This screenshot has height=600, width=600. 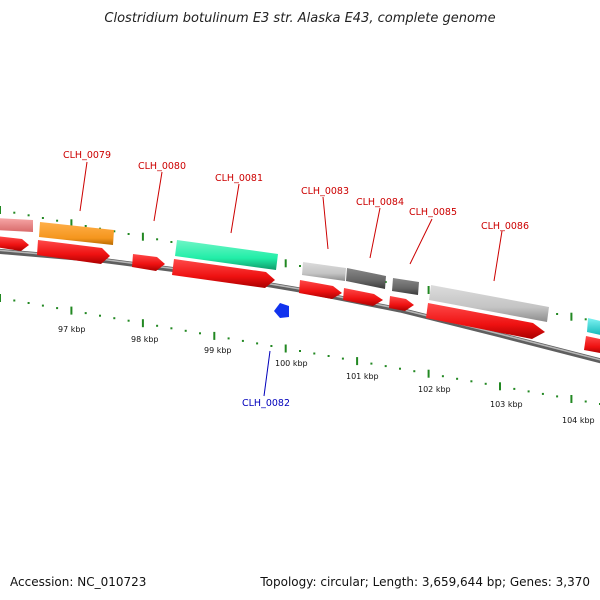 What do you see at coordinates (281, 310) in the screenshot?
I see `gene-arrow-blue` at bounding box center [281, 310].